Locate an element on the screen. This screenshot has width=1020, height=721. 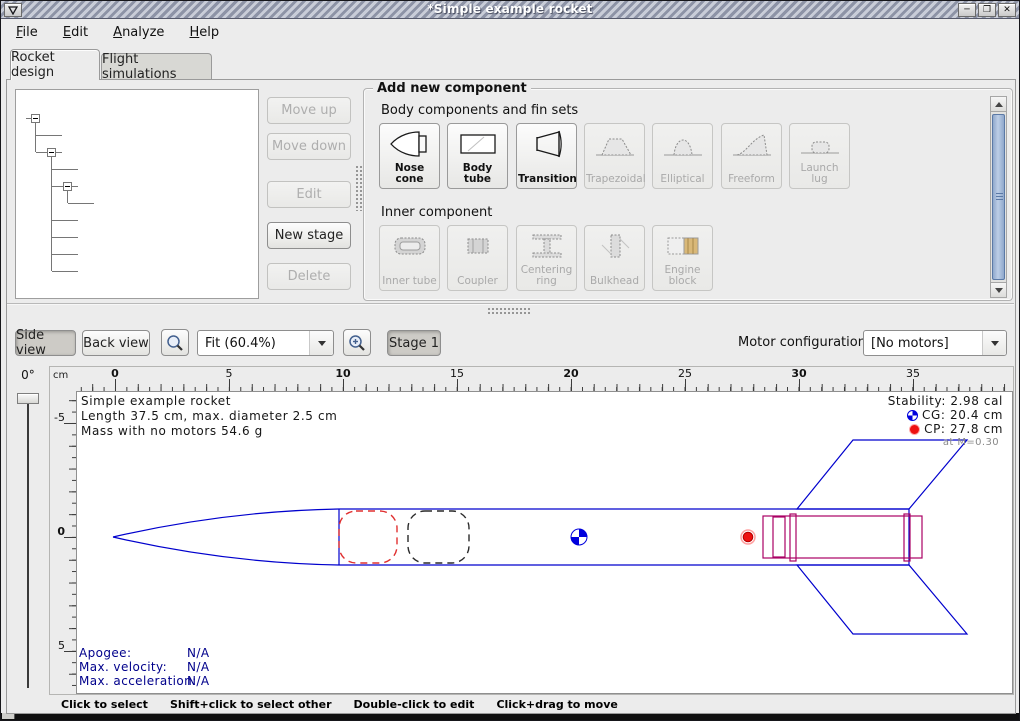
inner-tube-shape is located at coordinates (842, 537).